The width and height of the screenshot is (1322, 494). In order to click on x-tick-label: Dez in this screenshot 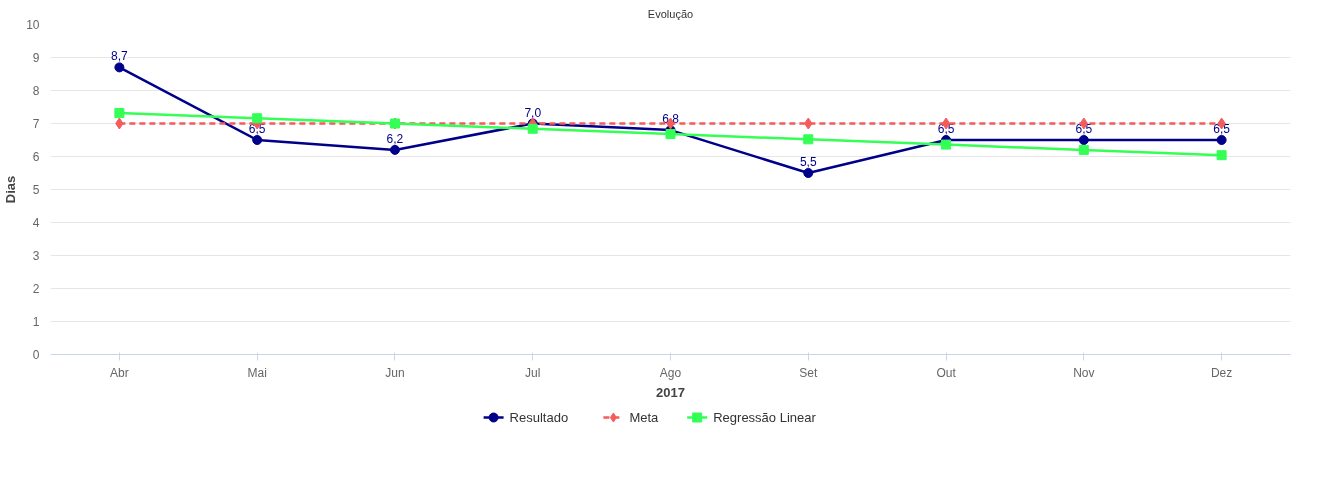, I will do `click(1221, 372)`.